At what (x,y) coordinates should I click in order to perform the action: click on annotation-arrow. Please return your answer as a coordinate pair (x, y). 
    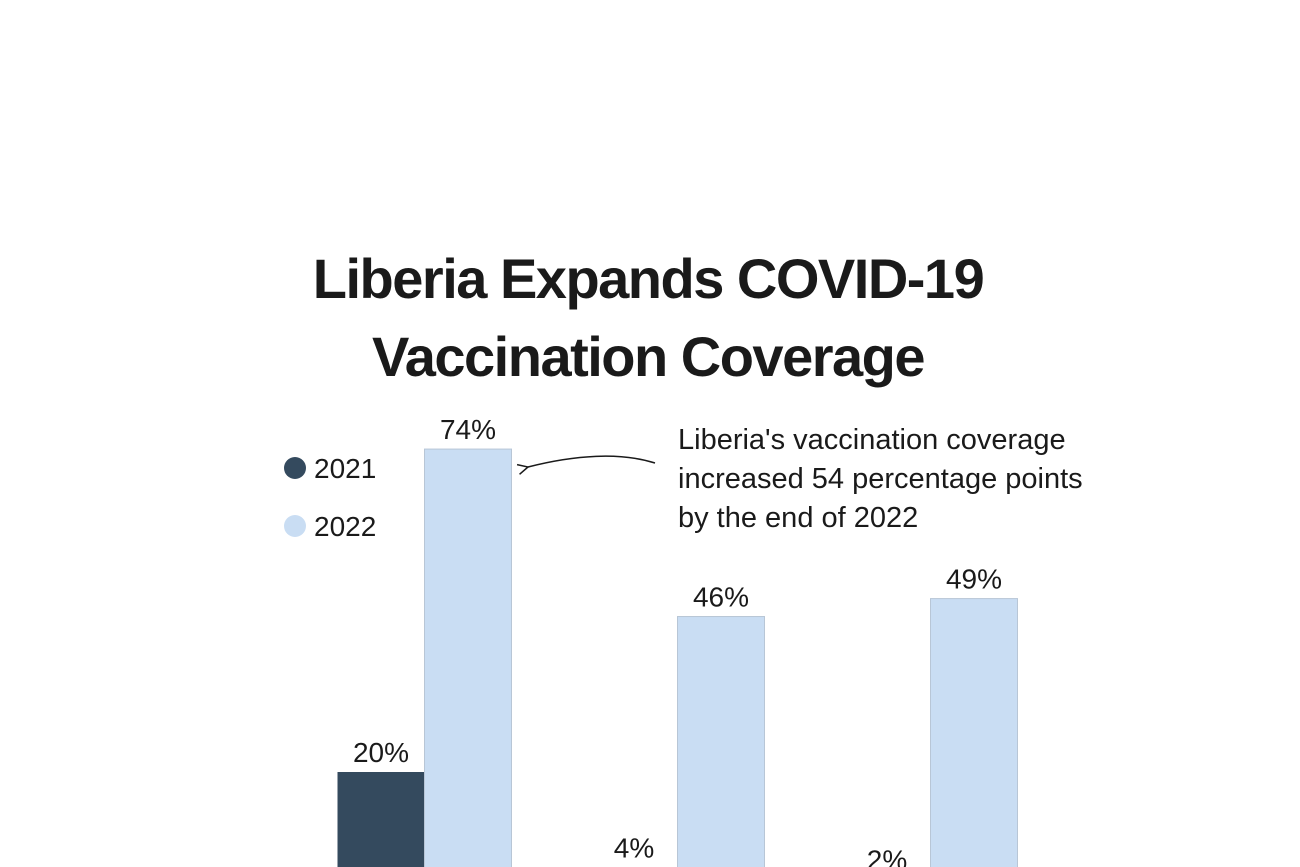
    Looking at the image, I should click on (592, 461).